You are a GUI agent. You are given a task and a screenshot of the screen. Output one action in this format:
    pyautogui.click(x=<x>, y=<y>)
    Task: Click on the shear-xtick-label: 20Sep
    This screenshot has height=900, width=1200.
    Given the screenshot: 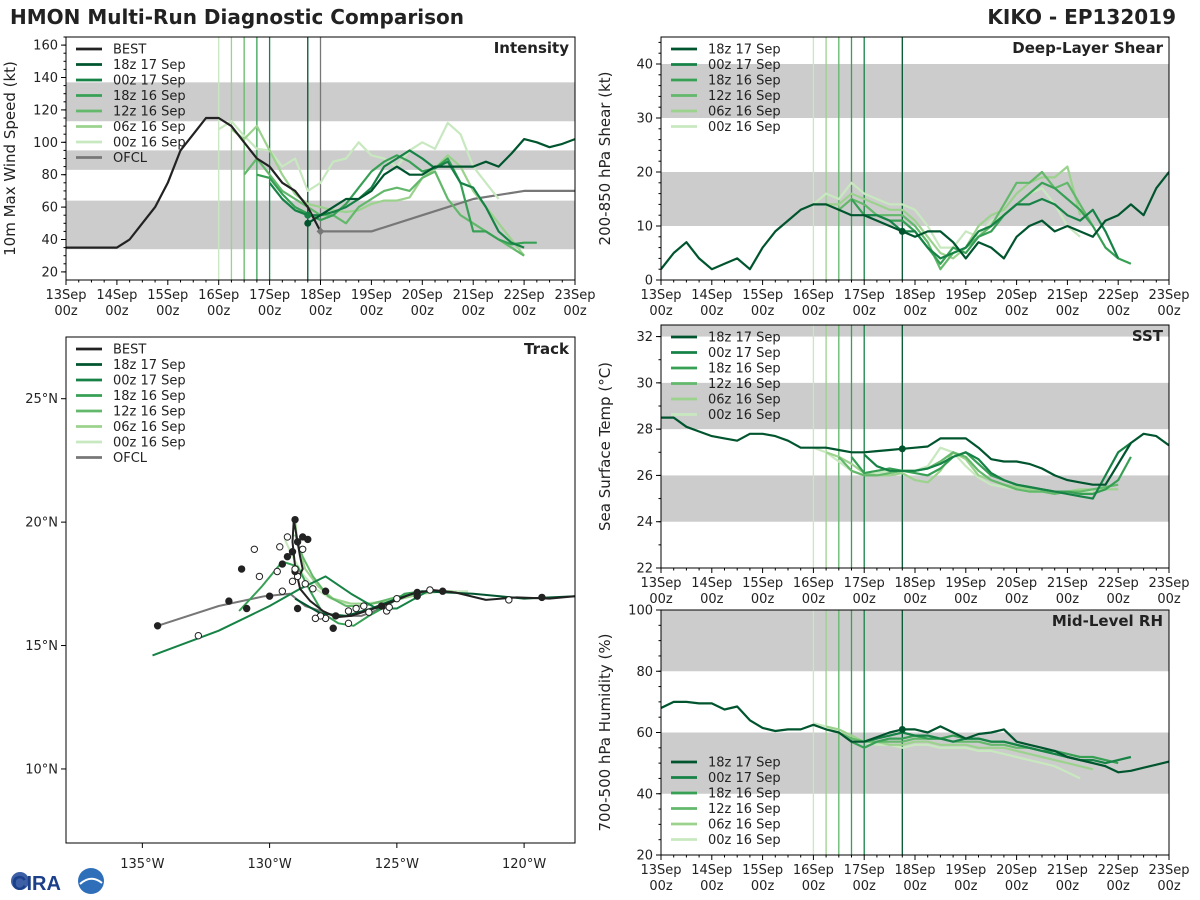 What is the action you would take?
    pyautogui.click(x=1016, y=295)
    